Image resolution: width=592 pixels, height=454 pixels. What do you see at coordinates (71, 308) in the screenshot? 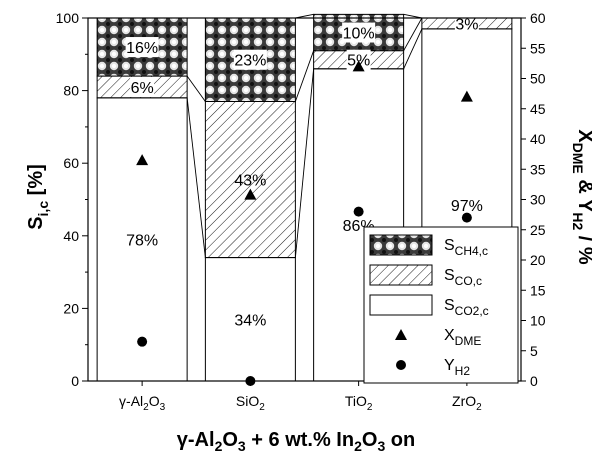
I see `left-tick-label: 20` at bounding box center [71, 308].